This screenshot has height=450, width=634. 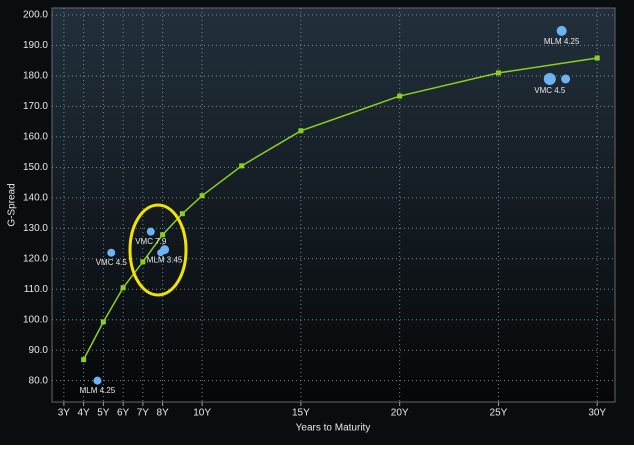 What do you see at coordinates (123, 413) in the screenshot?
I see `x-tick-label: 6Y` at bounding box center [123, 413].